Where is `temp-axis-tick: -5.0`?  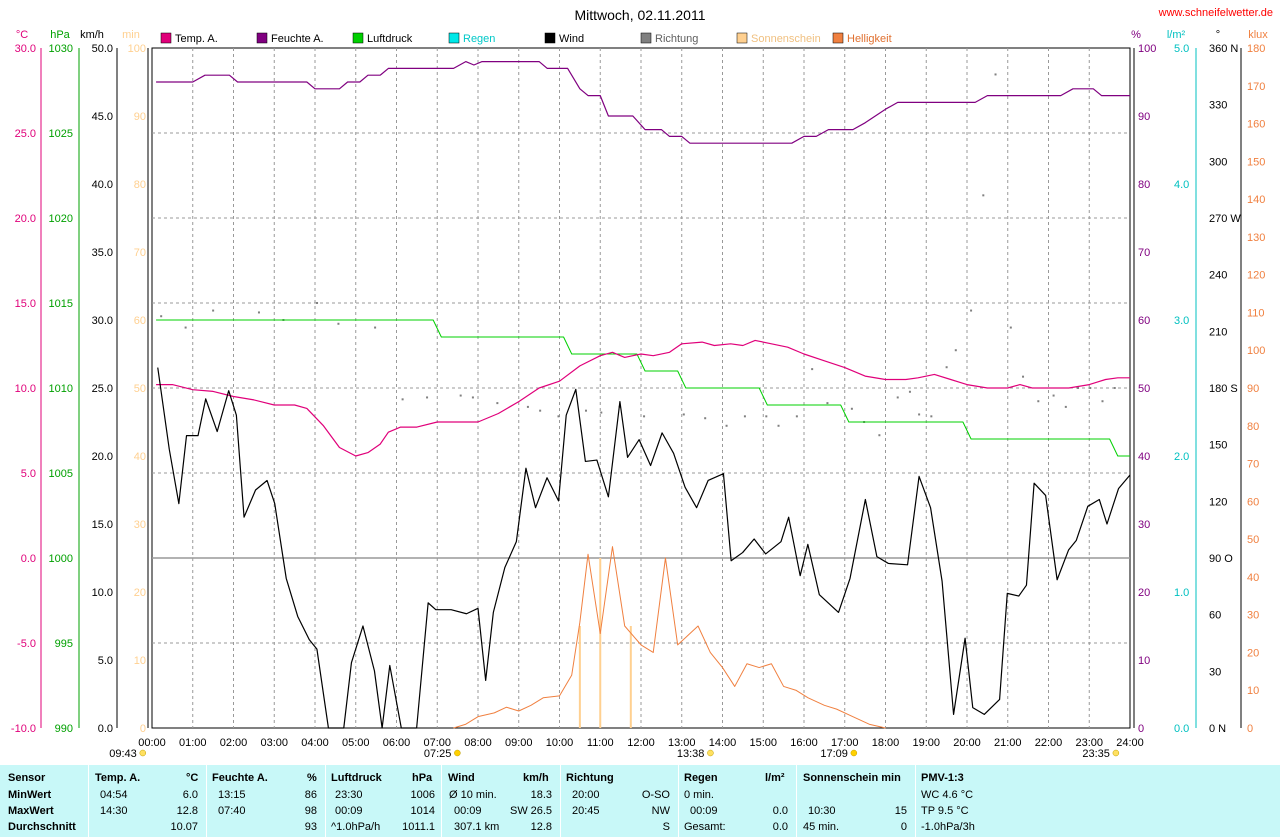 temp-axis-tick: -5.0 is located at coordinates (26, 644).